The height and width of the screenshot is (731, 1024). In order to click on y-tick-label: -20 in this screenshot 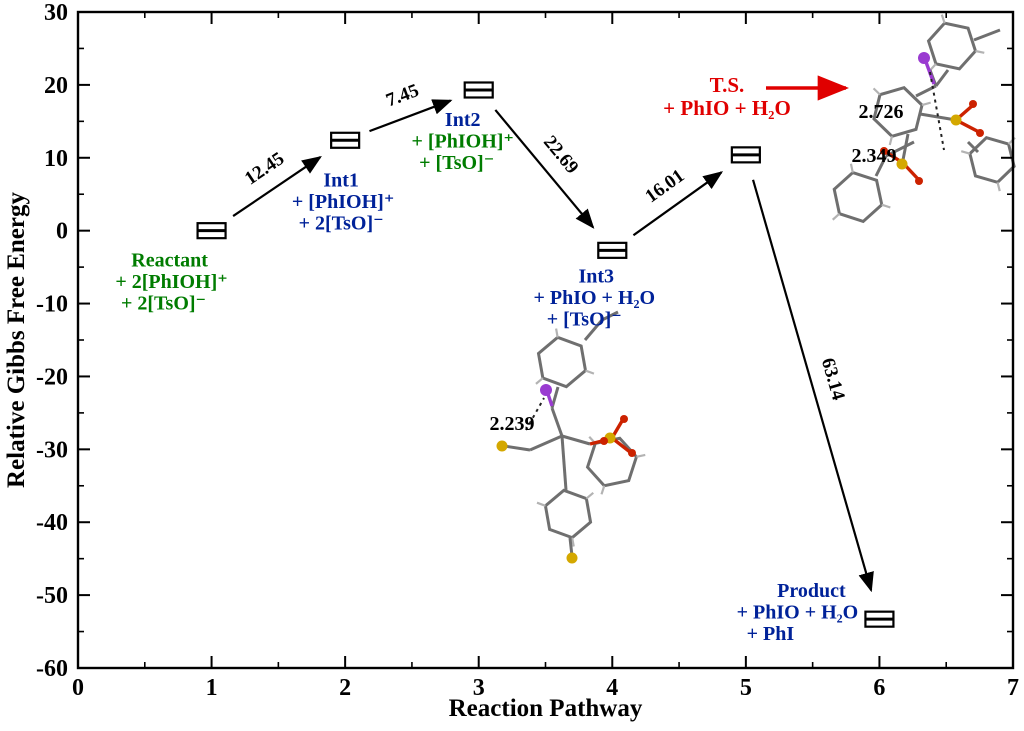, I will do `click(52, 377)`.